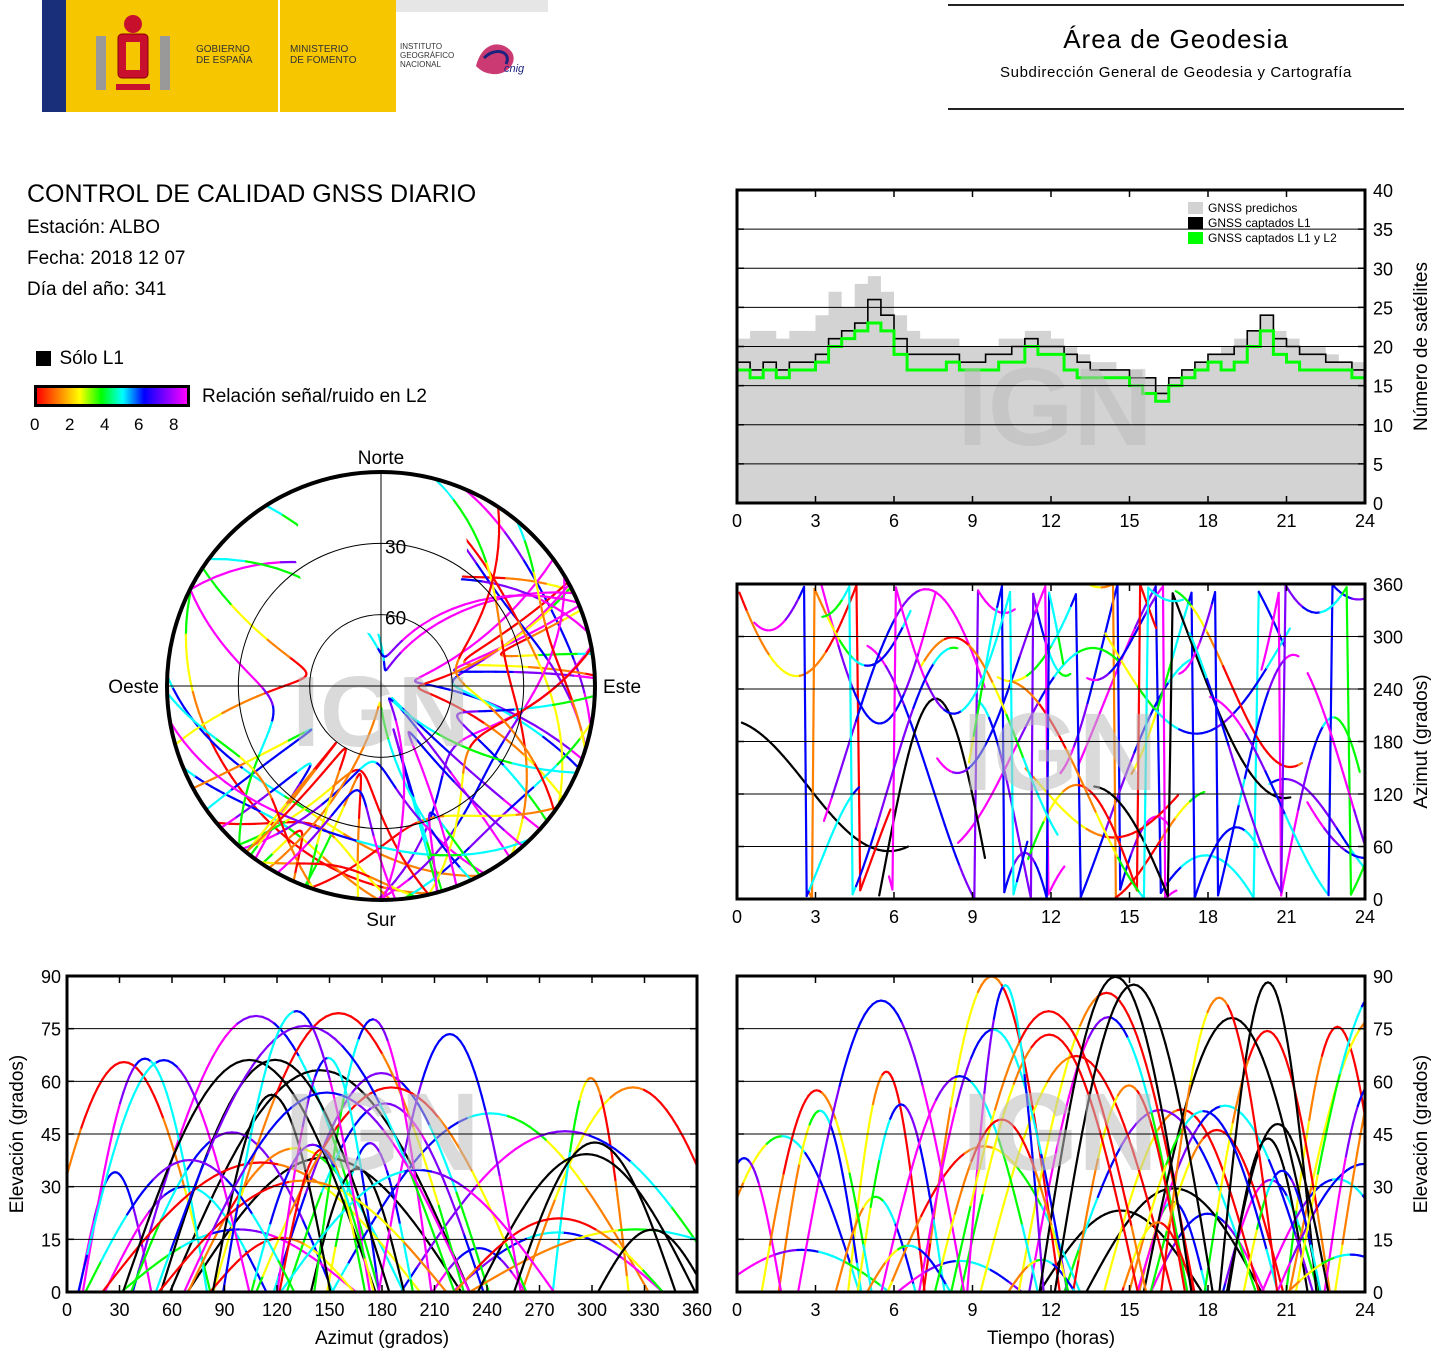 This screenshot has width=1445, height=1350. Describe the element at coordinates (323, 55) in the screenshot. I see `ministerio-text: MINISTERIO DE FOMENTO` at that location.